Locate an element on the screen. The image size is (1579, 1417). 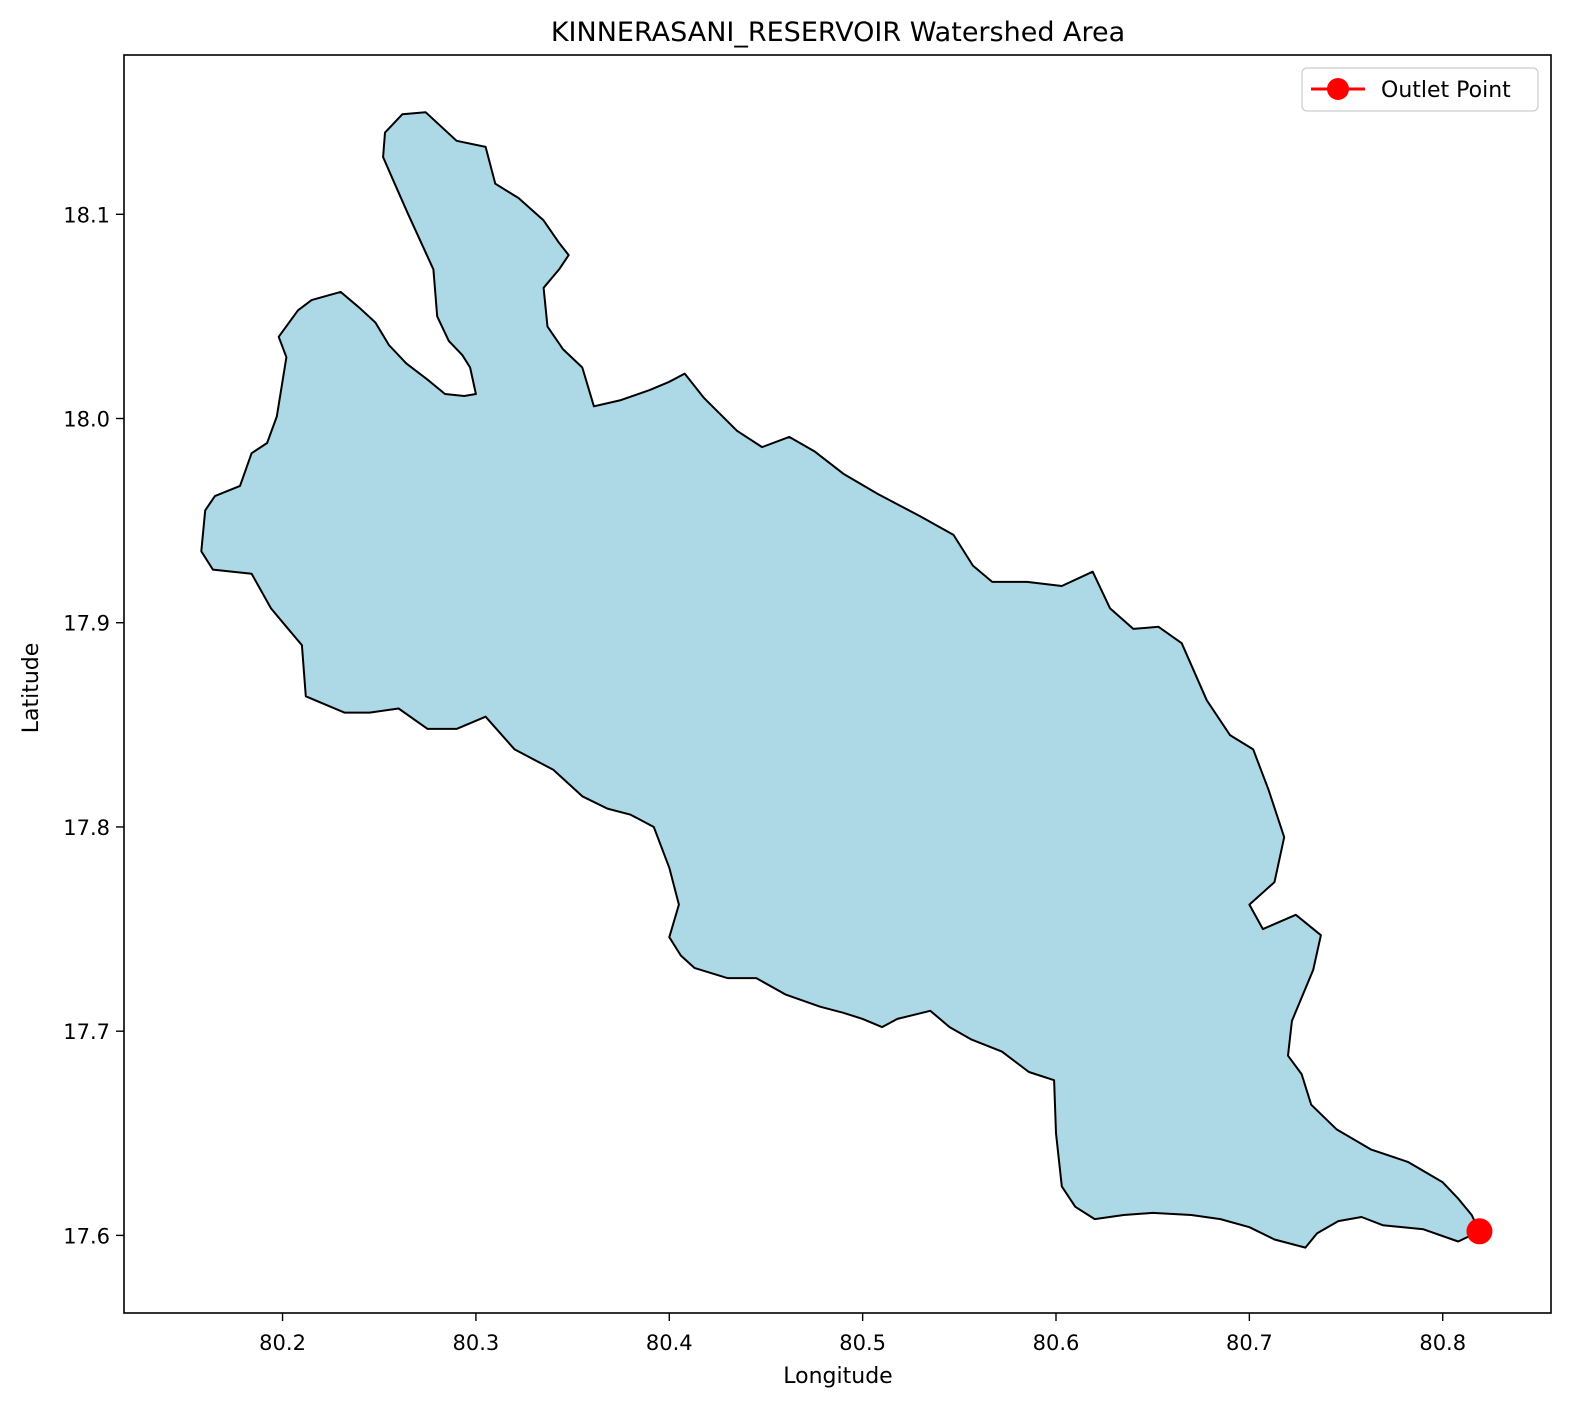
y-tick-label: 17.8 is located at coordinates (86, 828).